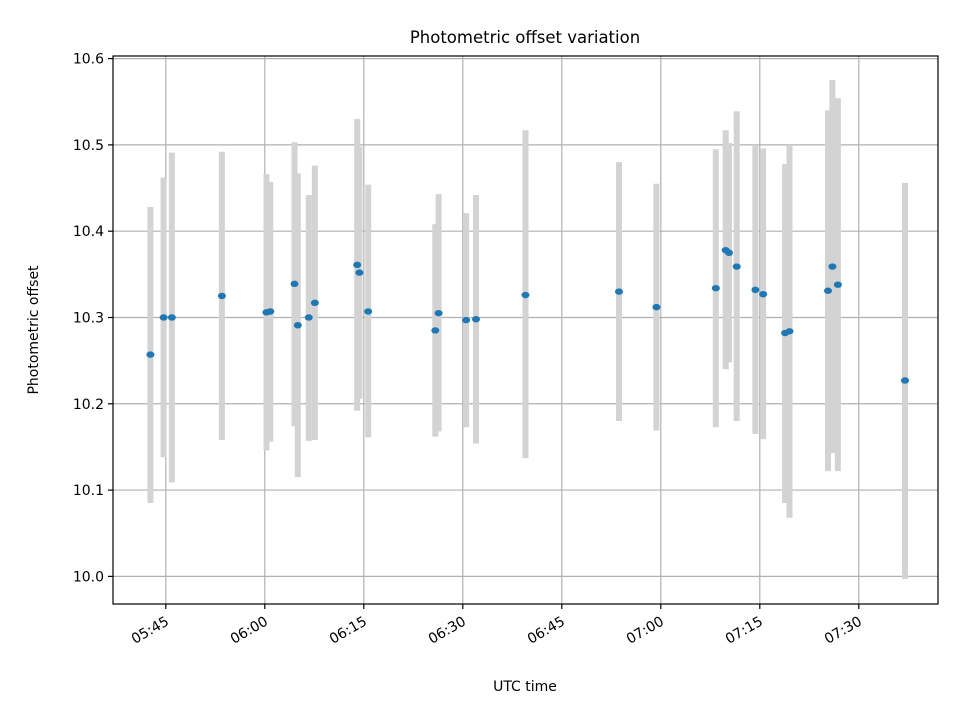 This screenshot has height=720, width=960. Describe the element at coordinates (525, 37) in the screenshot. I see `chart-title: Photometric offset variation` at that location.